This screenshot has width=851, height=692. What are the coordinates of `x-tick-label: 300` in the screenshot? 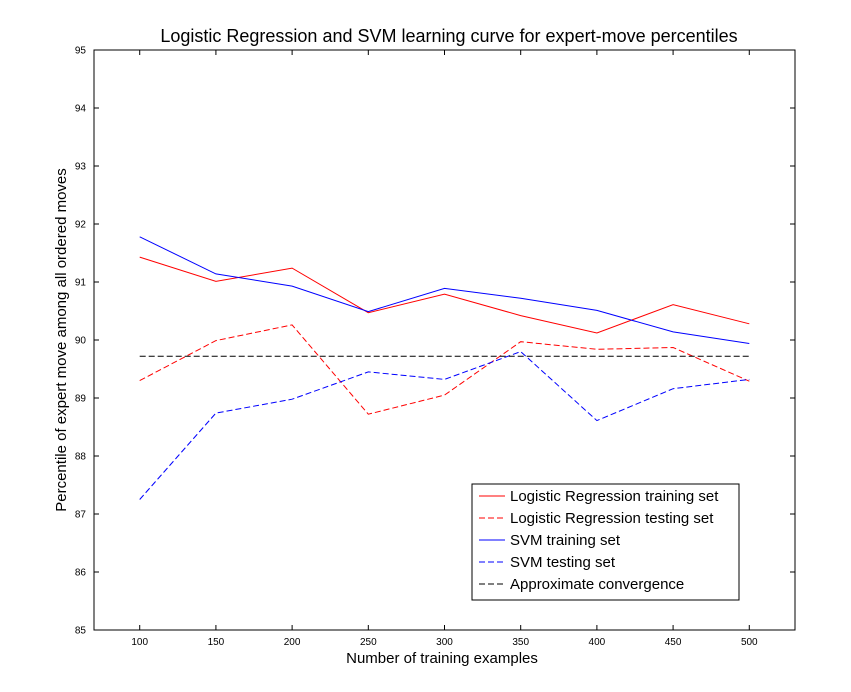 It's located at (444, 642).